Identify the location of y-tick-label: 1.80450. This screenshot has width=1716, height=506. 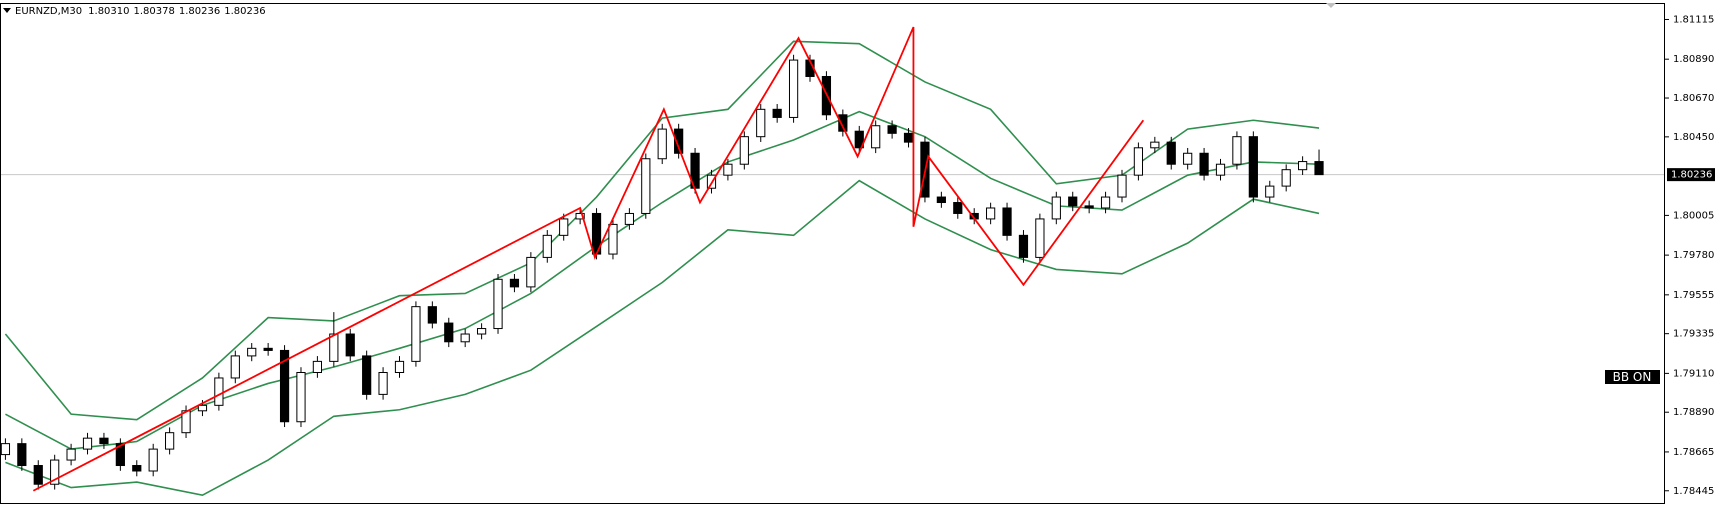
(1693, 137).